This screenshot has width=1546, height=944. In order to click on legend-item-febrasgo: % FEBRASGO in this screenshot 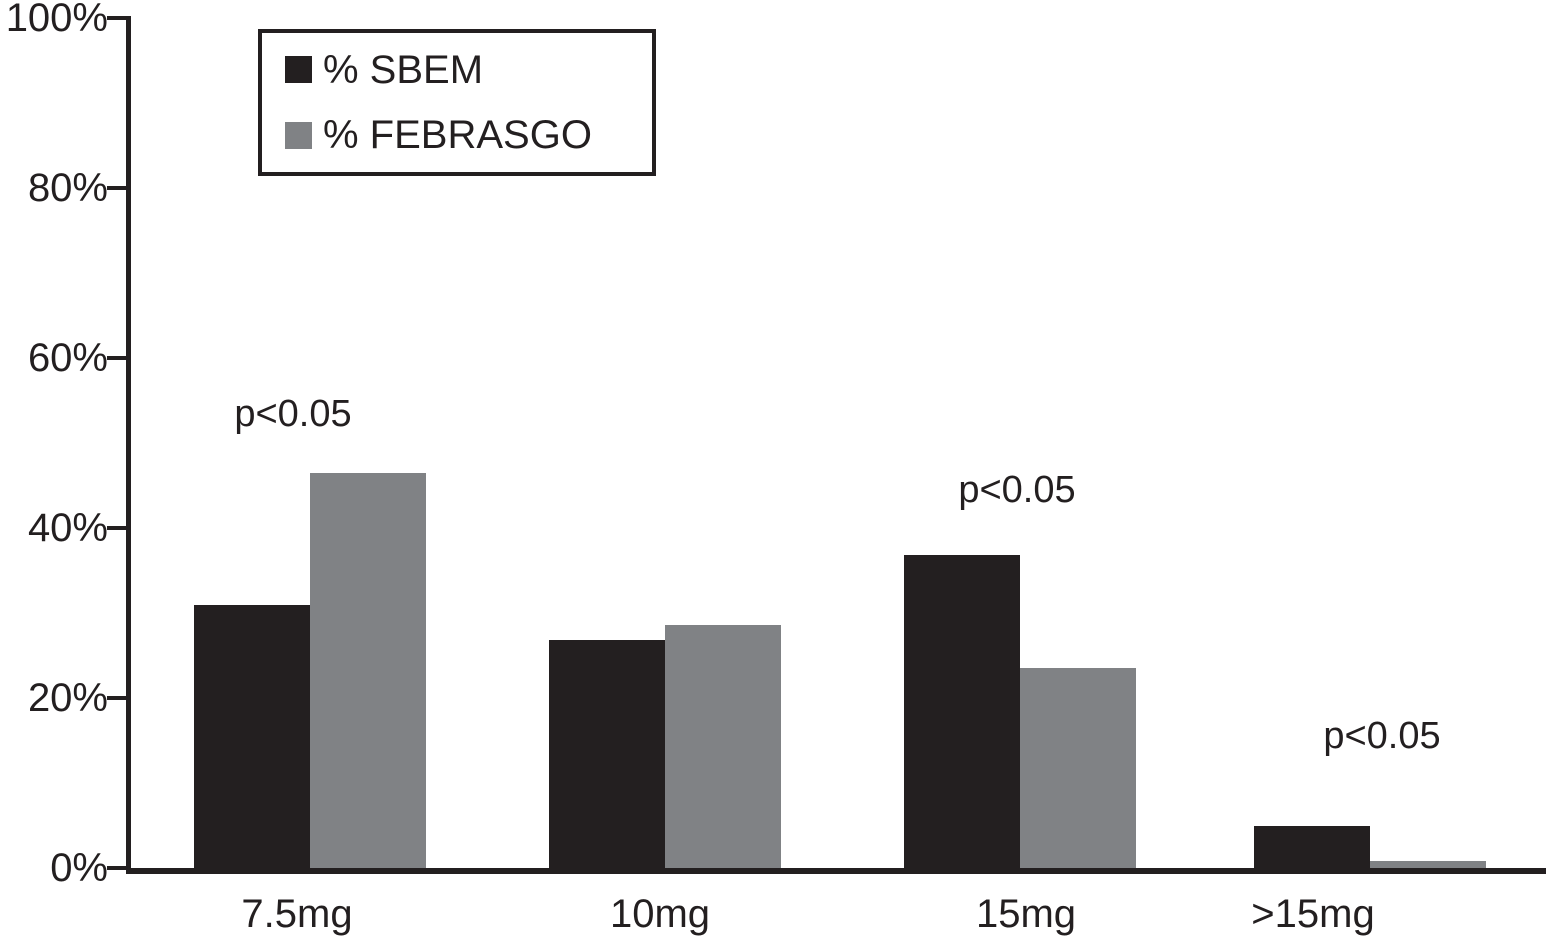, I will do `click(468, 135)`.